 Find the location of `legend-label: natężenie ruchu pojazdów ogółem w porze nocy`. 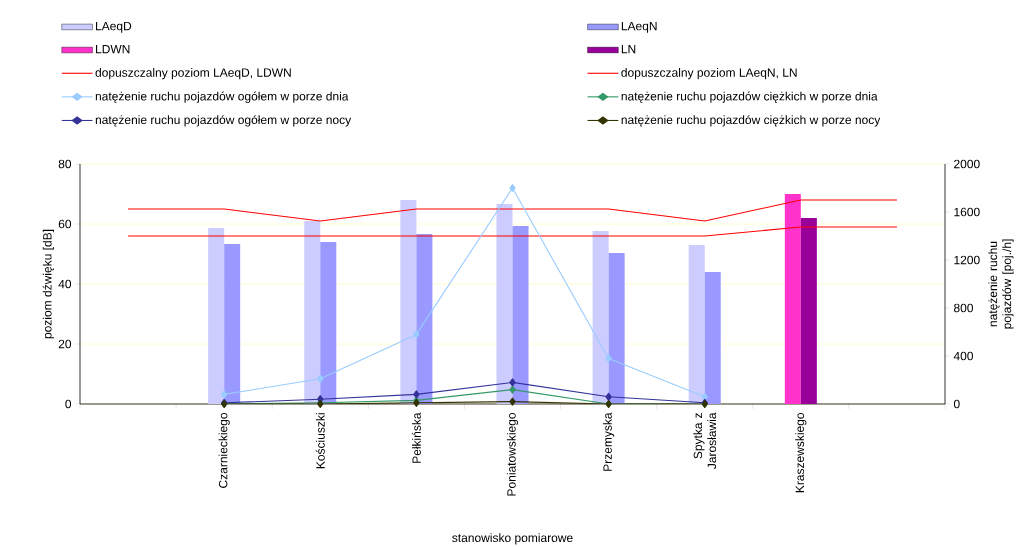

legend-label: natężenie ruchu pojazdów ogółem w porze nocy is located at coordinates (223, 121).